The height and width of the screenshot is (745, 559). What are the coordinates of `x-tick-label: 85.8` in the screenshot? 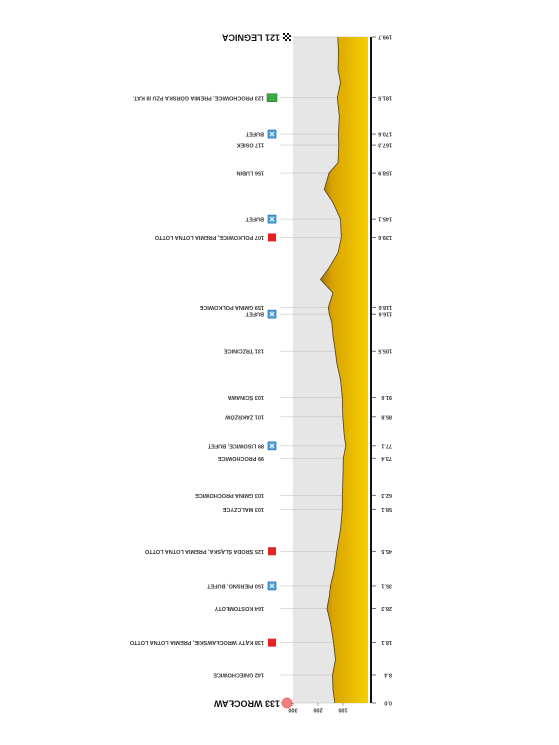 It's located at (386, 416).